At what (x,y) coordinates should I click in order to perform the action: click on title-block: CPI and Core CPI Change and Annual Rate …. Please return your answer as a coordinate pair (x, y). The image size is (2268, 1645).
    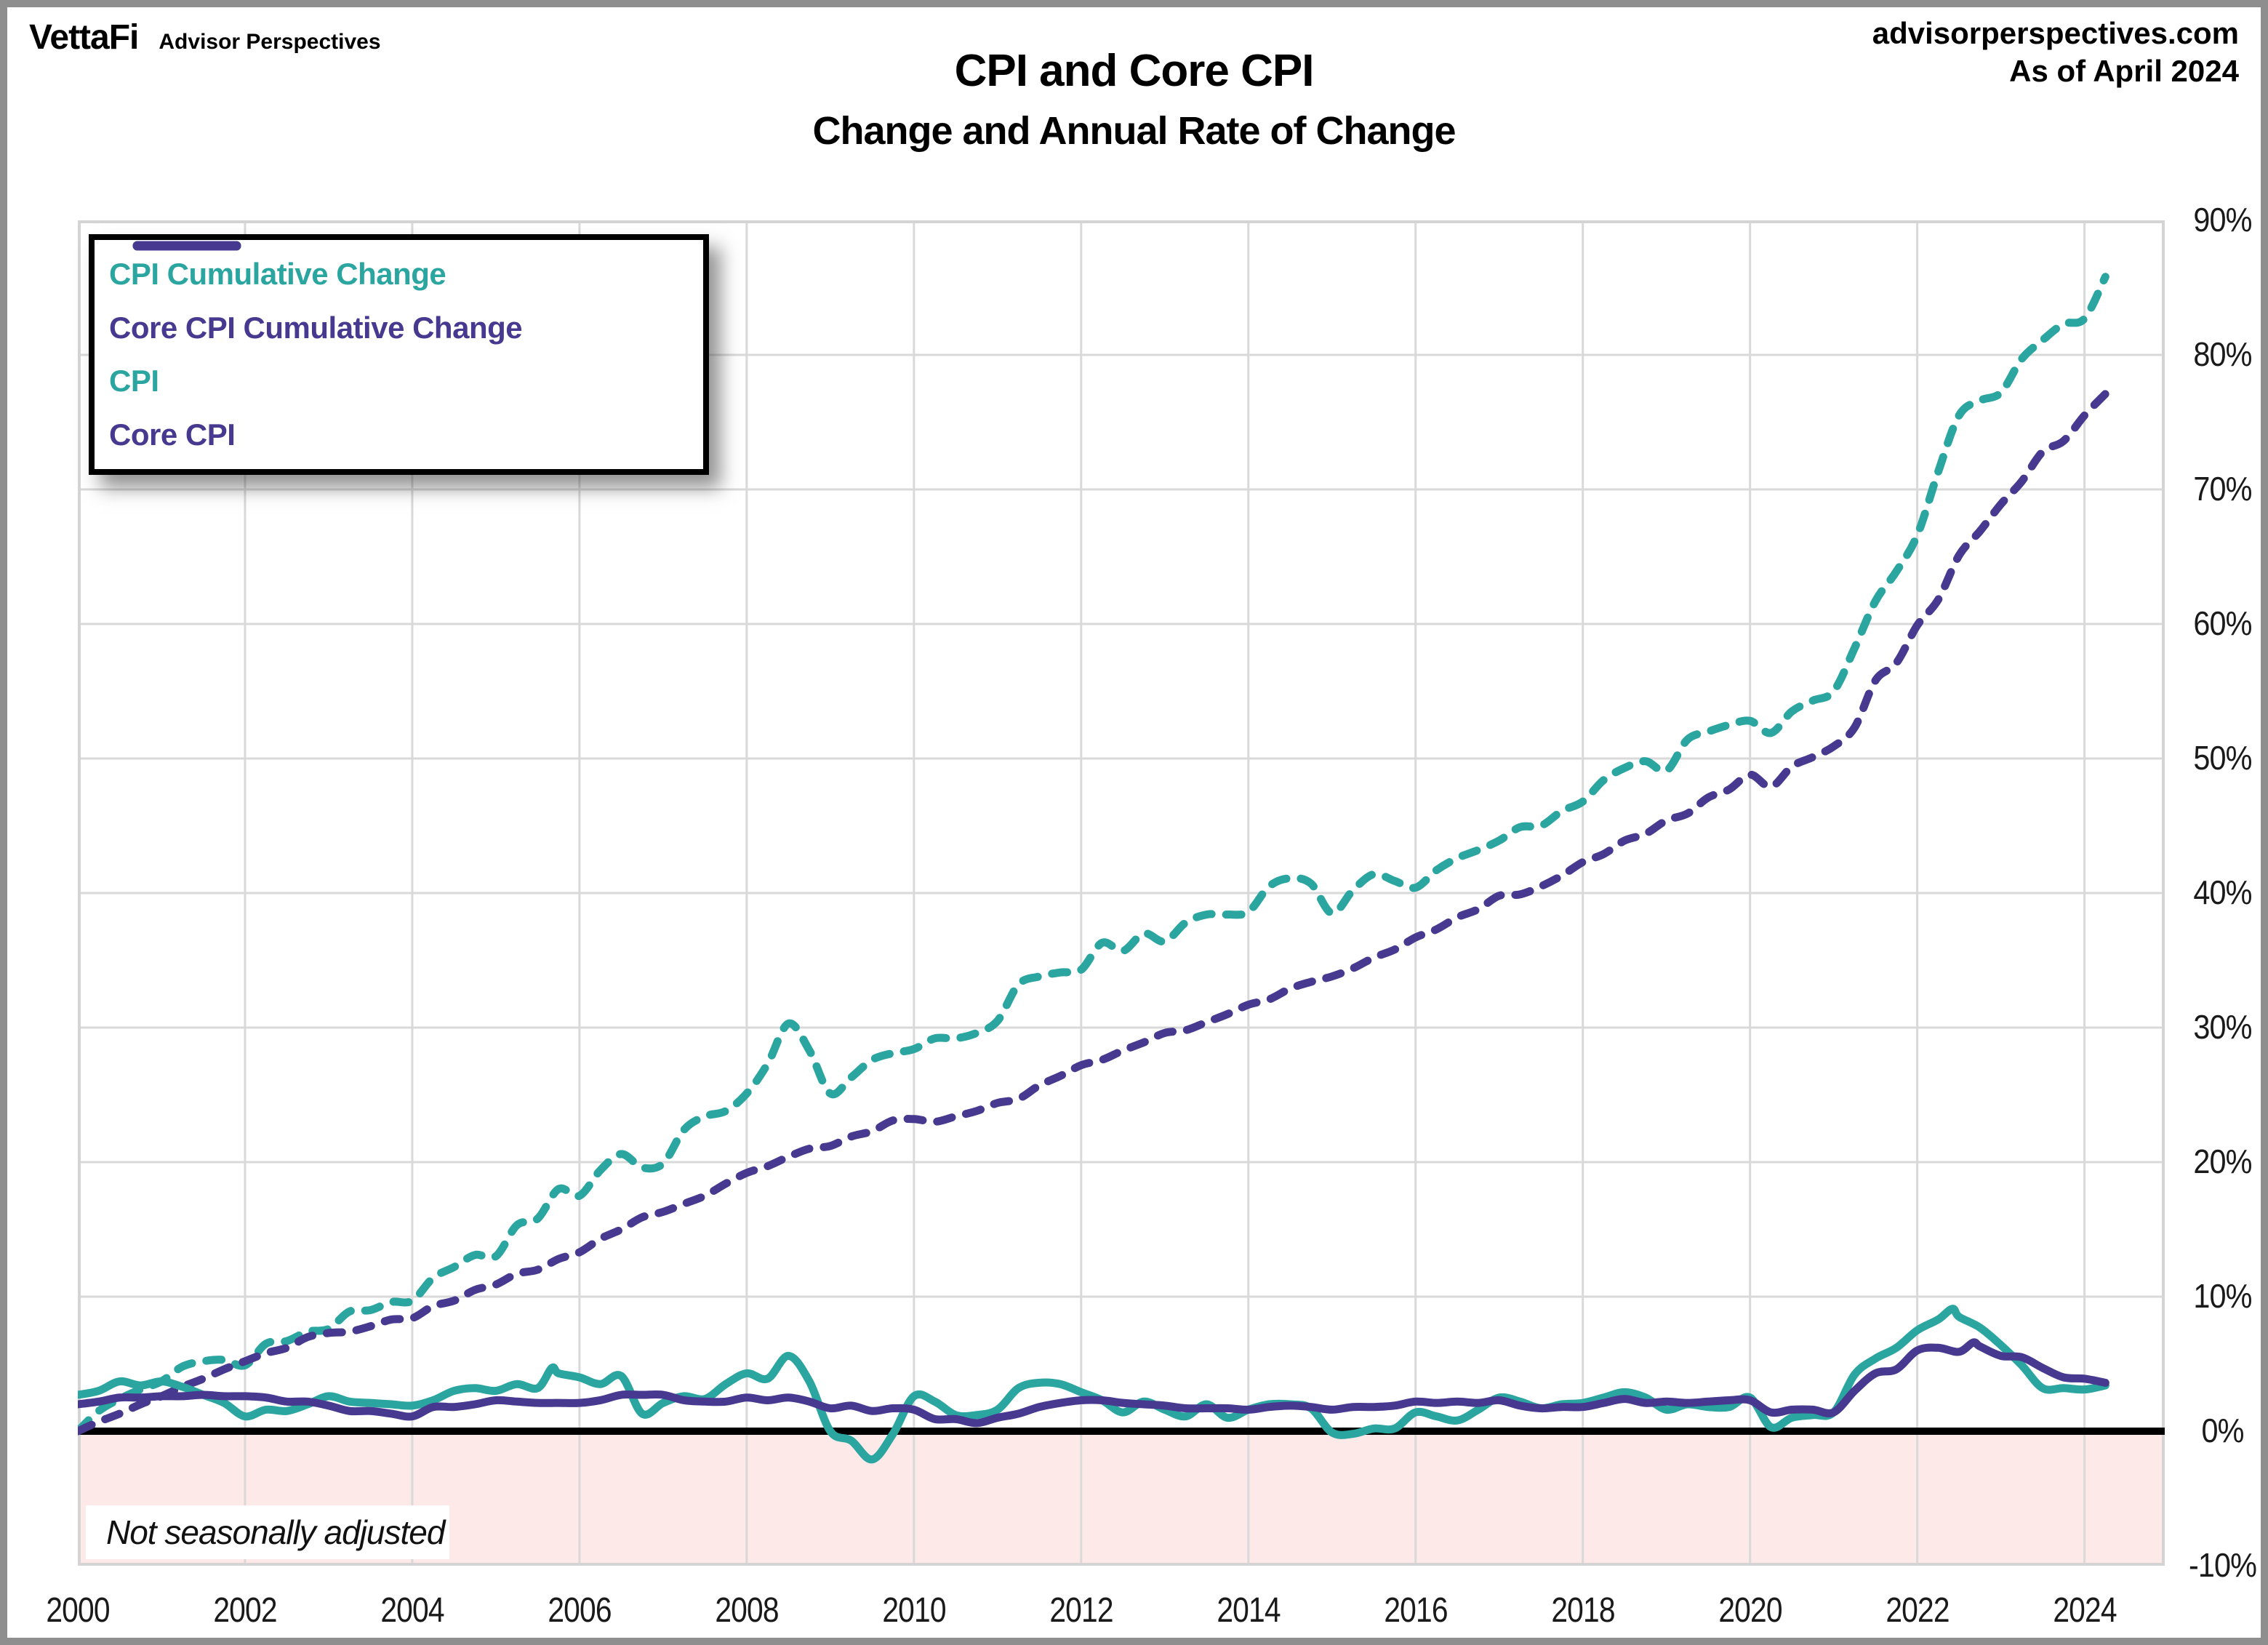
    Looking at the image, I should click on (1134, 80).